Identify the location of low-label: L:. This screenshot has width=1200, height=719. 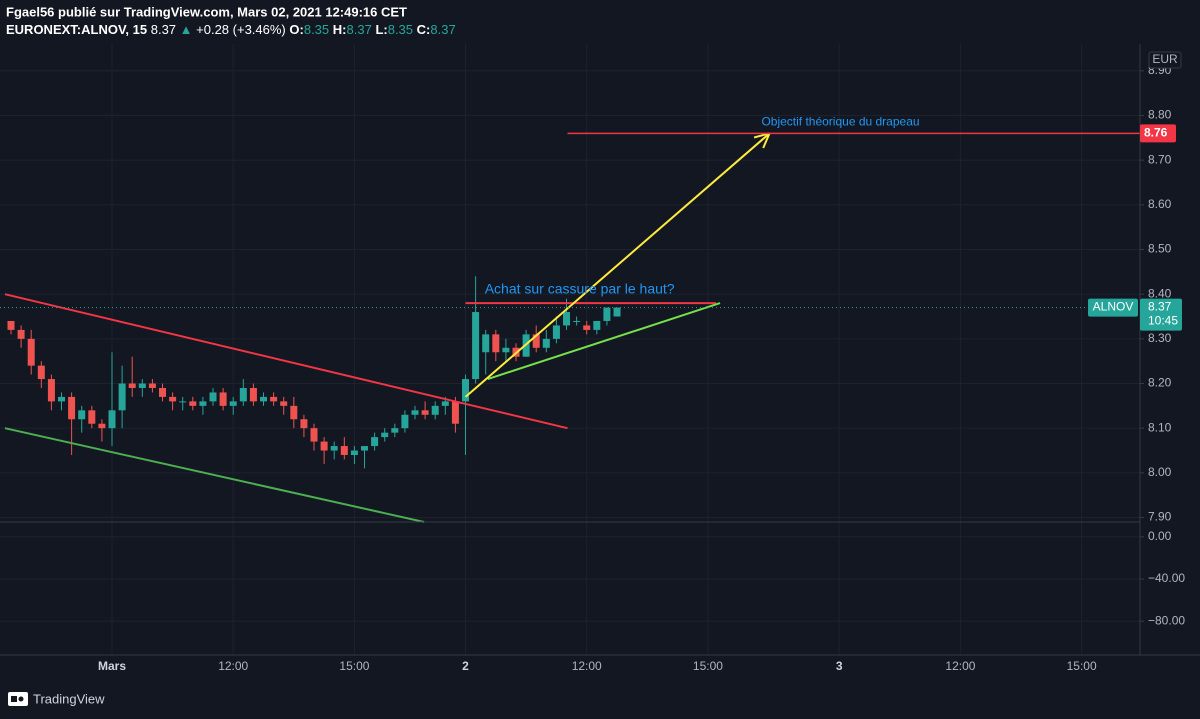
(381, 29).